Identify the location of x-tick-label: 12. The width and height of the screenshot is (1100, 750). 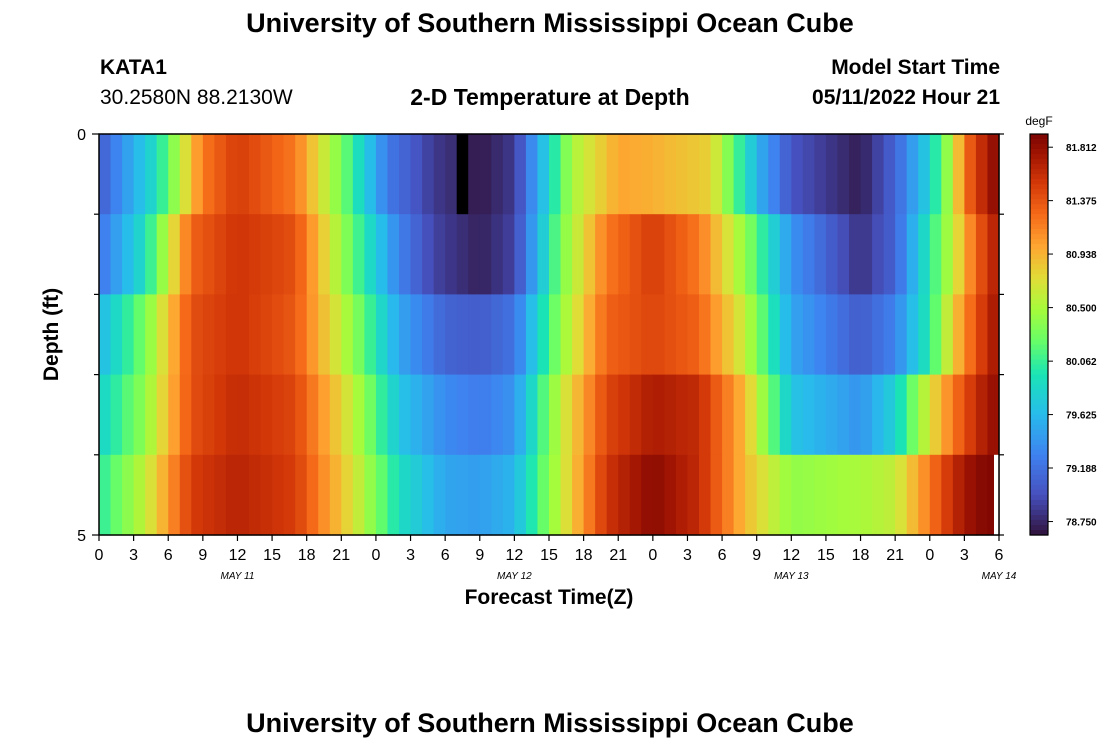
(514, 555).